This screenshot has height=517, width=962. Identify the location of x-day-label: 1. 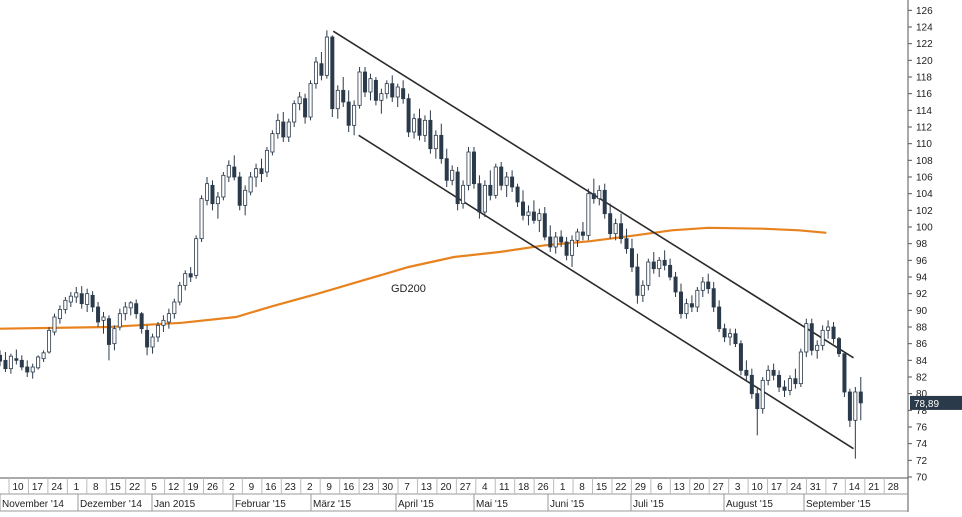
(77, 487).